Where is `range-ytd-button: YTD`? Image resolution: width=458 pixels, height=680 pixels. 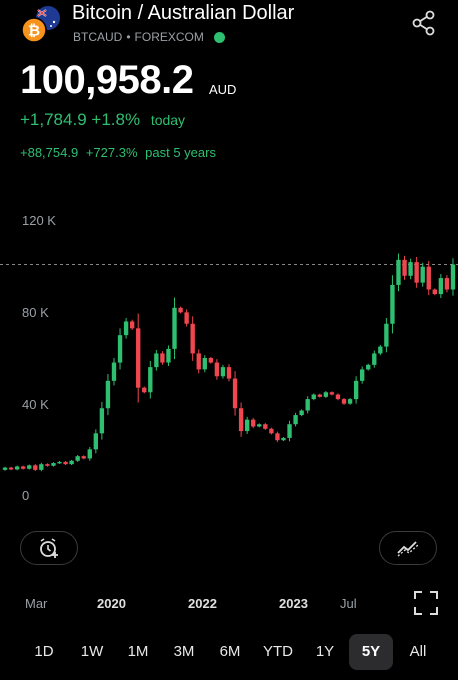
range-ytd-button: YTD is located at coordinates (278, 651).